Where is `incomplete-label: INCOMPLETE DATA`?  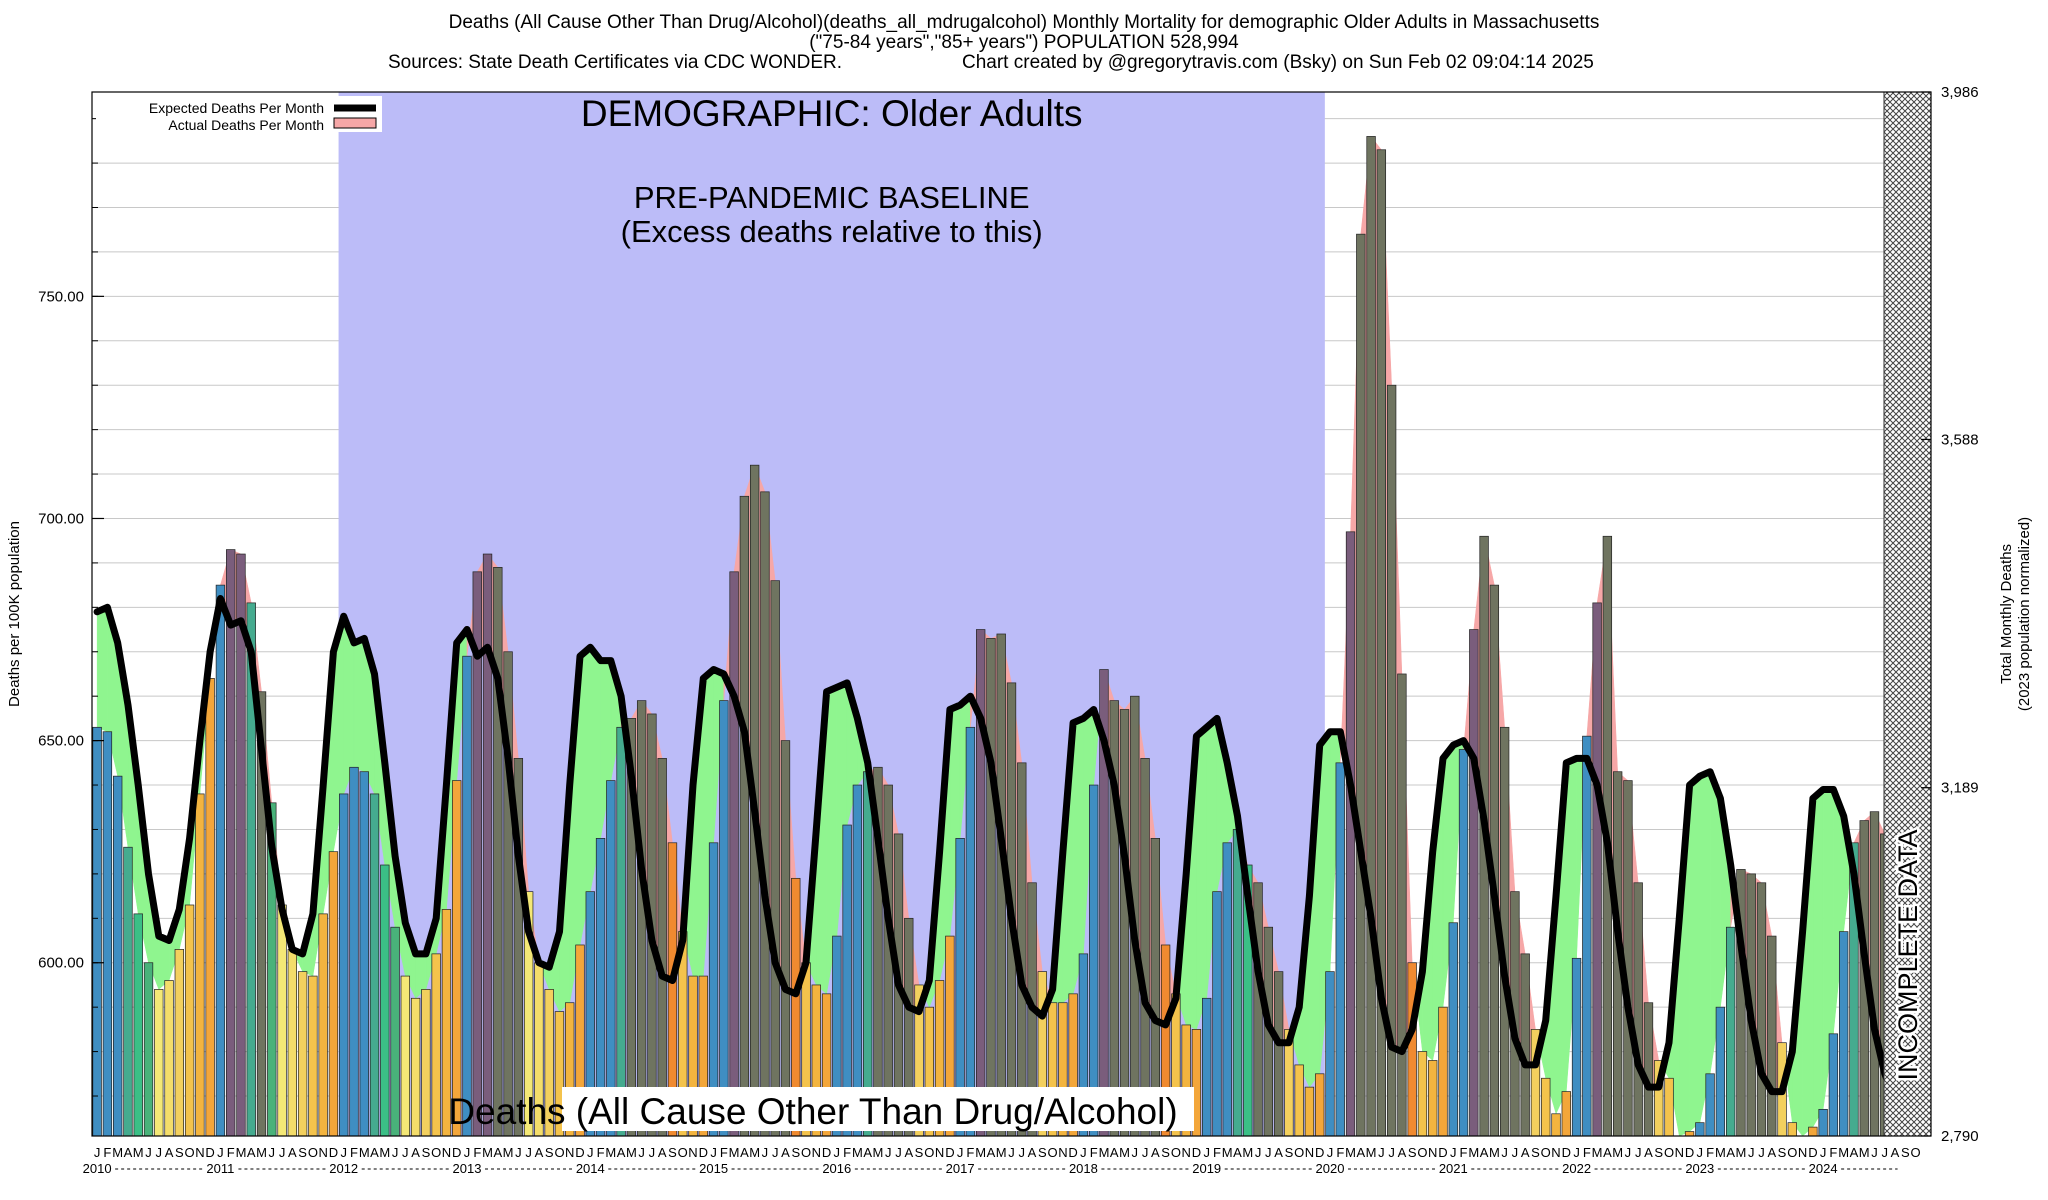 incomplete-label: INCOMPLETE DATA is located at coordinates (1908, 954).